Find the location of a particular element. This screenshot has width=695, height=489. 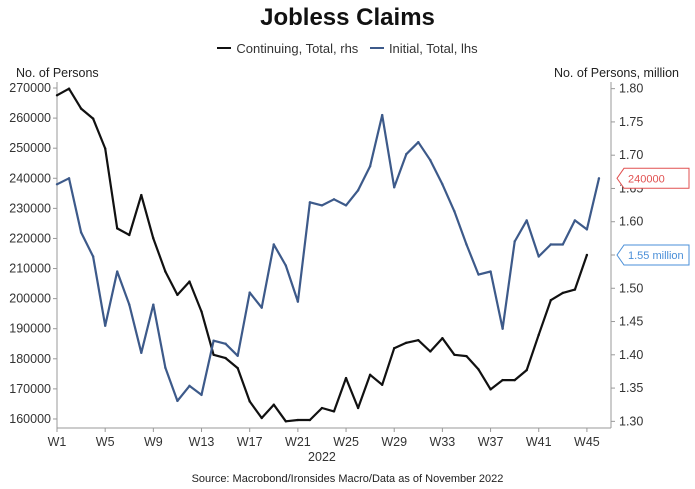

legend-item-initial: Initial, Total, lhs is located at coordinates (423, 48).